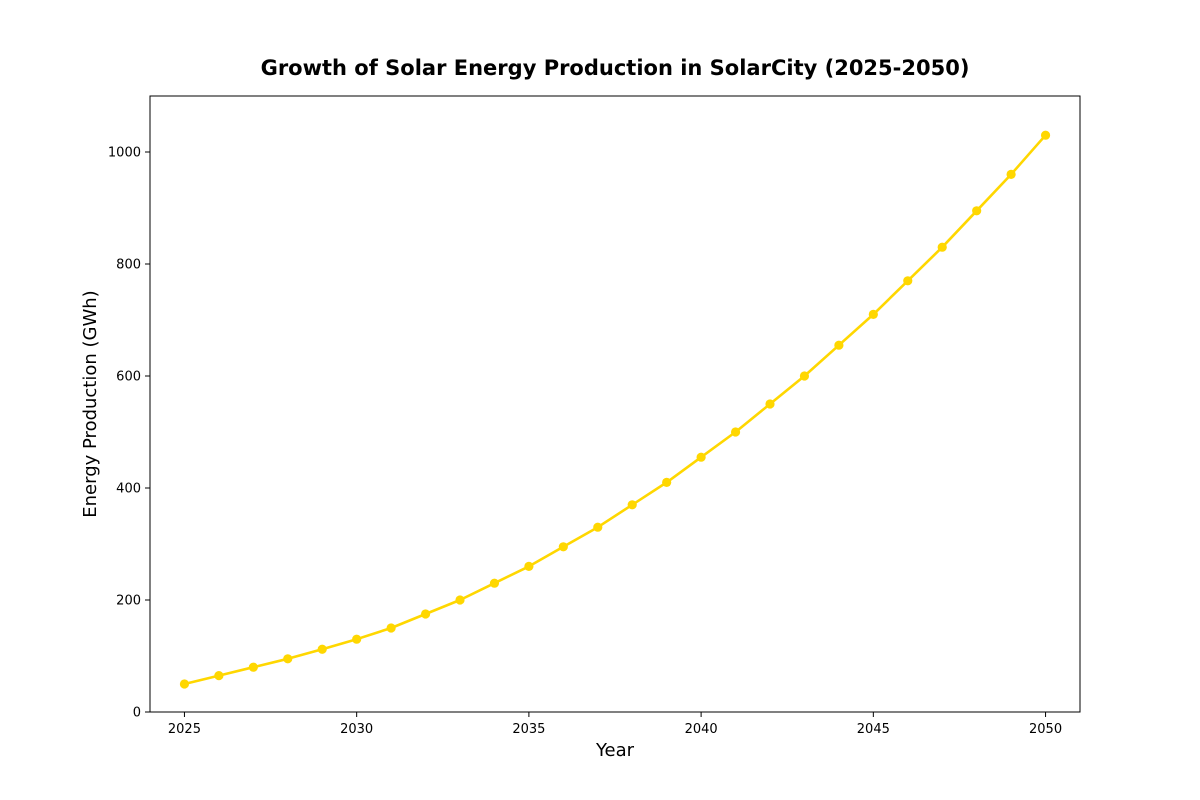  What do you see at coordinates (494, 583) in the screenshot?
I see `data-point-2034` at bounding box center [494, 583].